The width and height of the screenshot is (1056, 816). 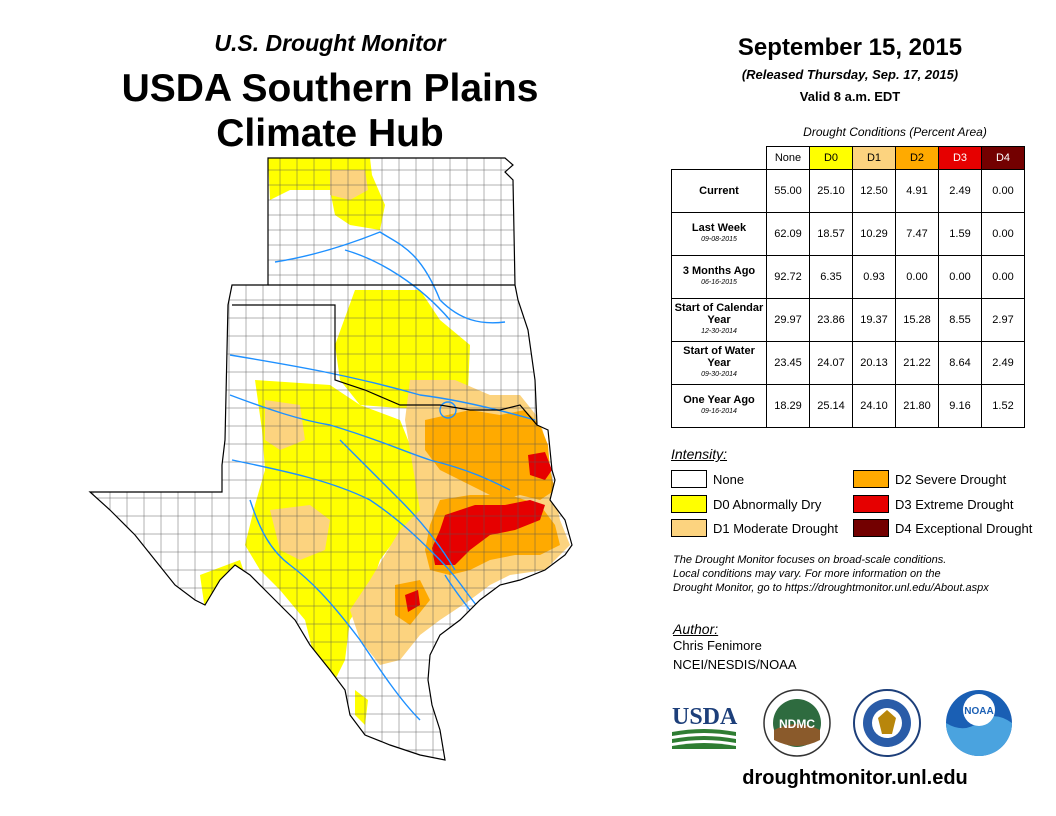 I want to click on cell-d1: 12.50, so click(x=874, y=191).